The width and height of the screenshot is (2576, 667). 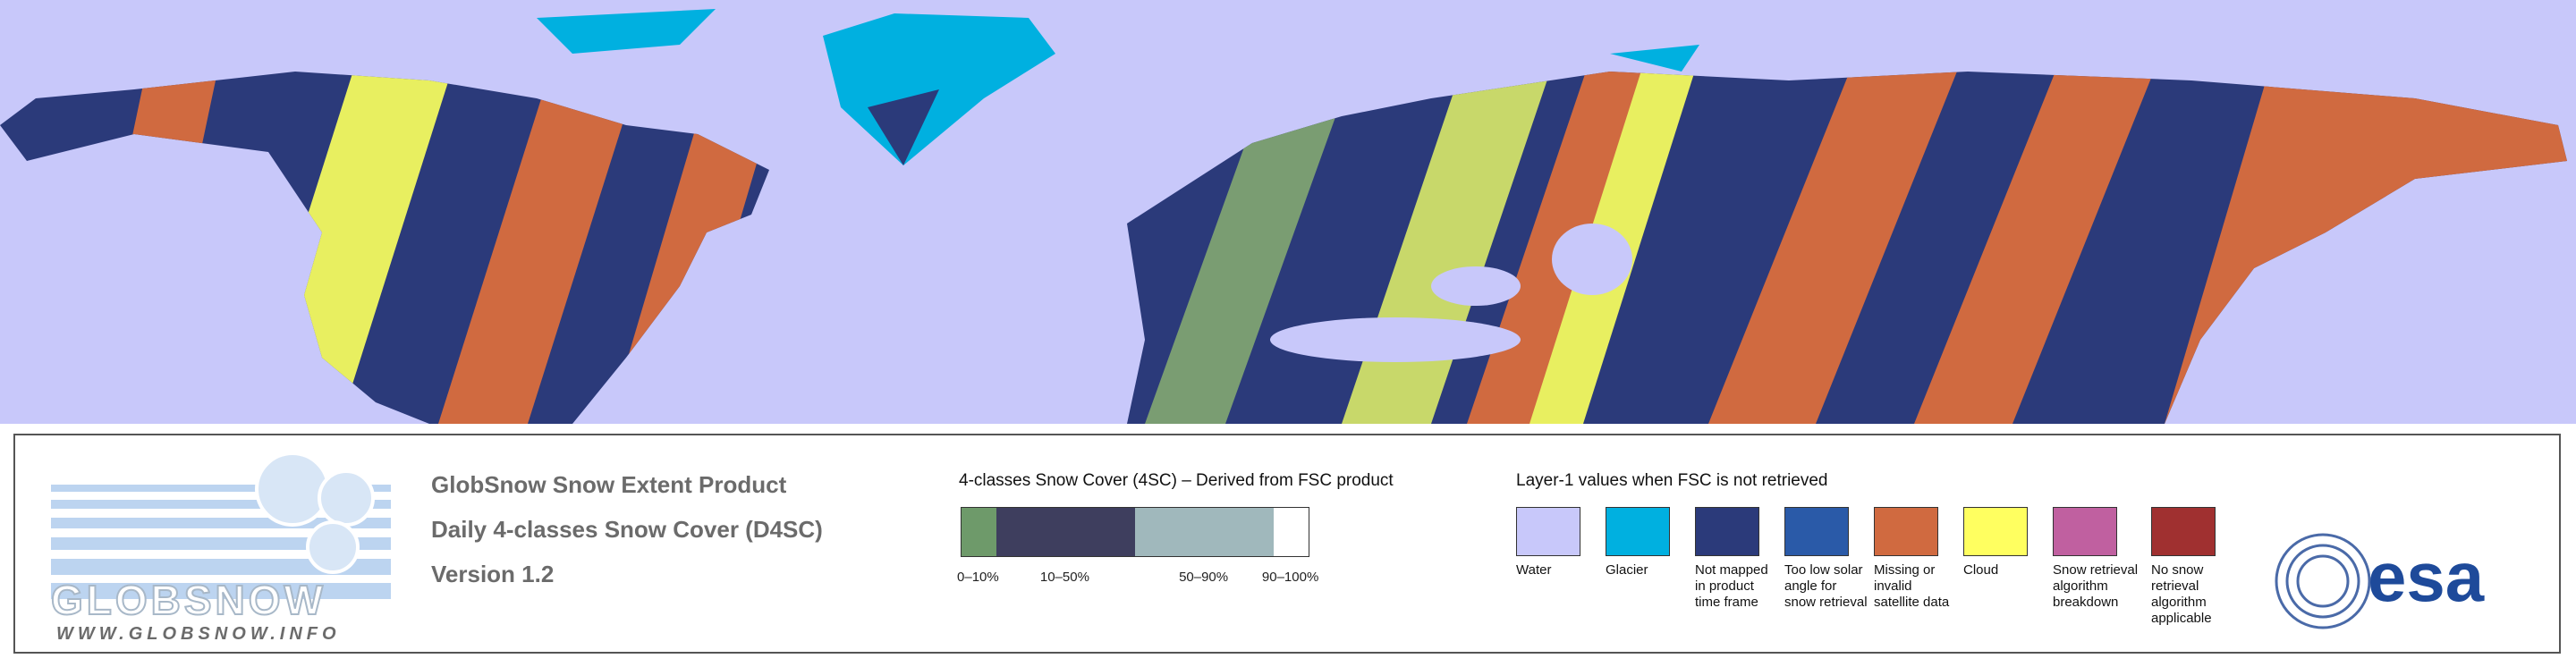 I want to click on fsc-class-label: 0–10%, so click(x=978, y=577).